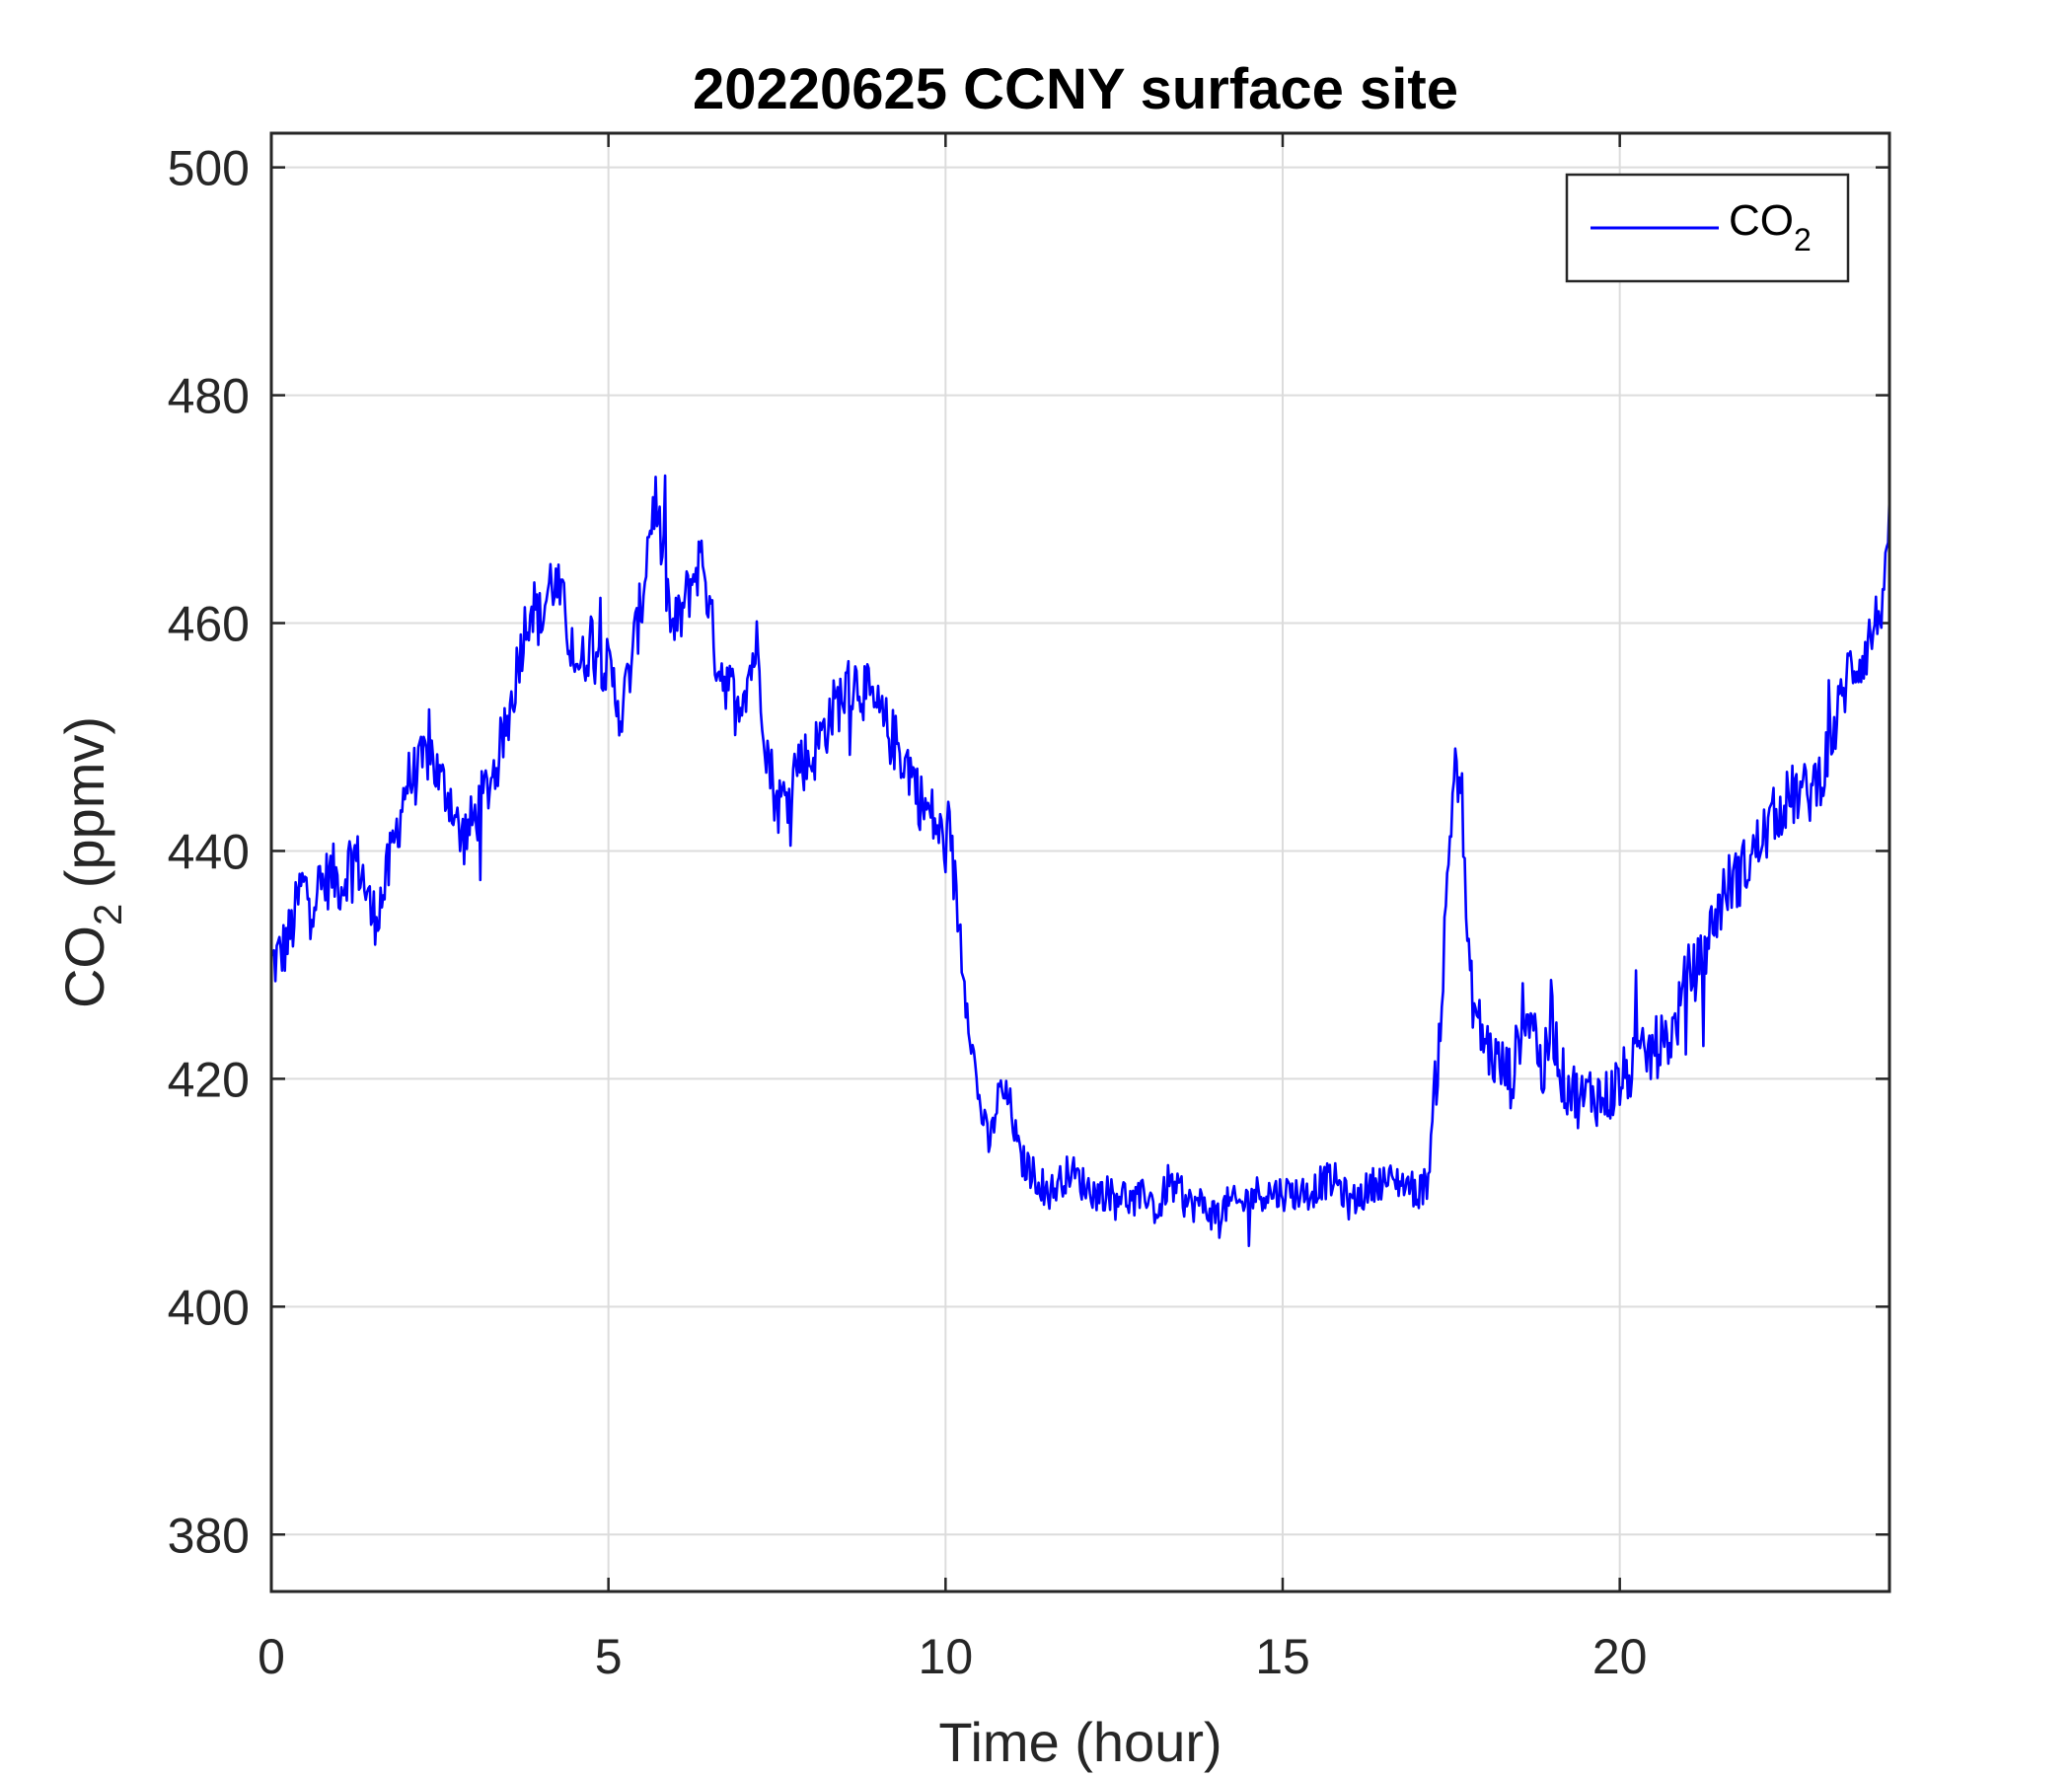 The width and height of the screenshot is (2072, 1776). What do you see at coordinates (1283, 1657) in the screenshot?
I see `x-tick-label: 15` at bounding box center [1283, 1657].